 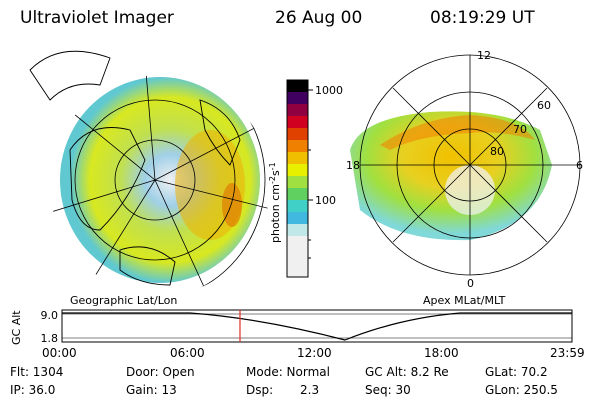 What do you see at coordinates (516, 372) in the screenshot?
I see `geo-latitude: GLat: 70.2` at bounding box center [516, 372].